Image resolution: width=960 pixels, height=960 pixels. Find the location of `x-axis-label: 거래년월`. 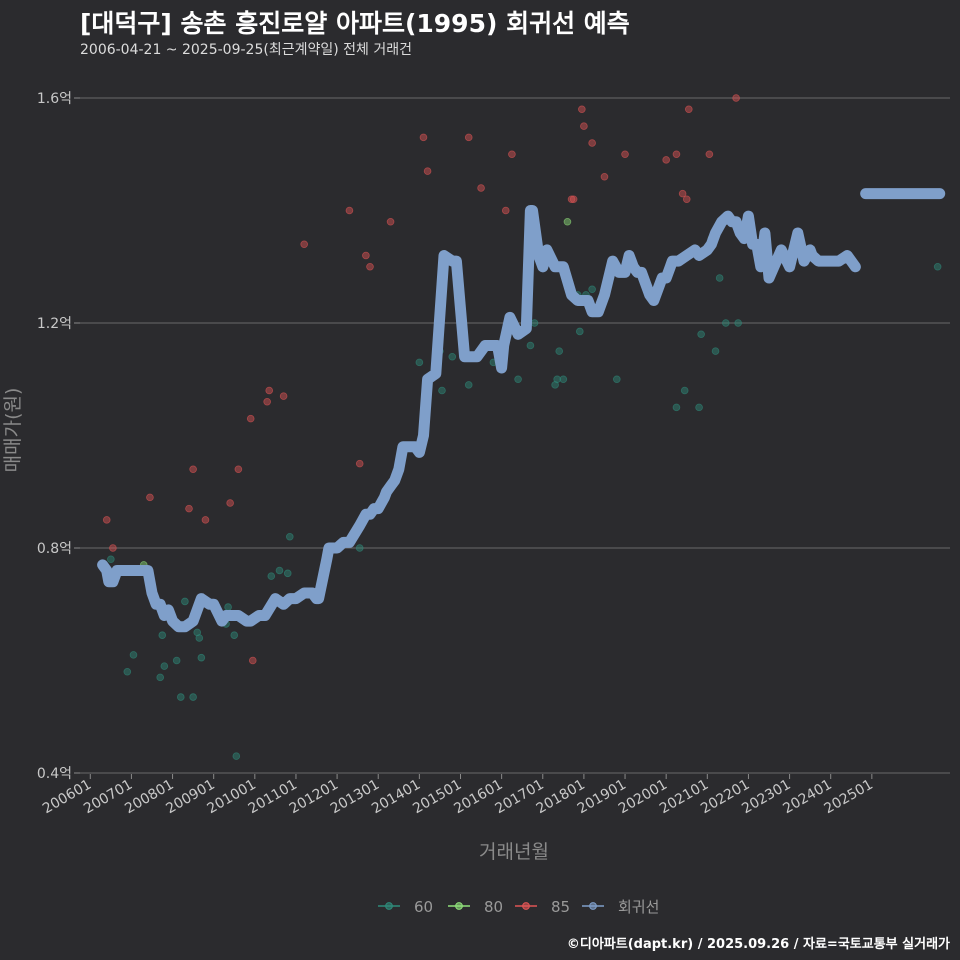

x-axis-label: 거래년월 is located at coordinates (514, 852).